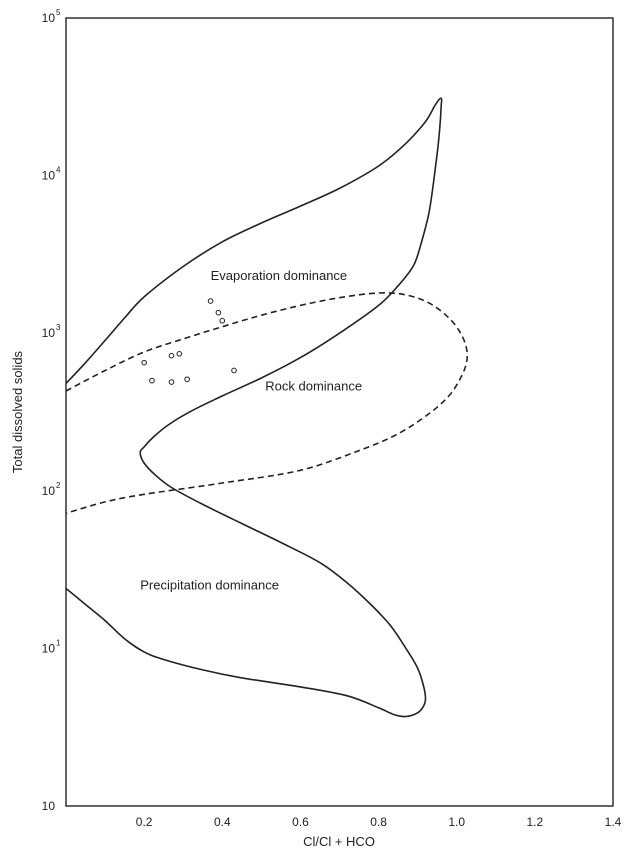 The width and height of the screenshot is (625, 849). Describe the element at coordinates (313, 385) in the screenshot. I see `region-label: Rock dominance` at that location.